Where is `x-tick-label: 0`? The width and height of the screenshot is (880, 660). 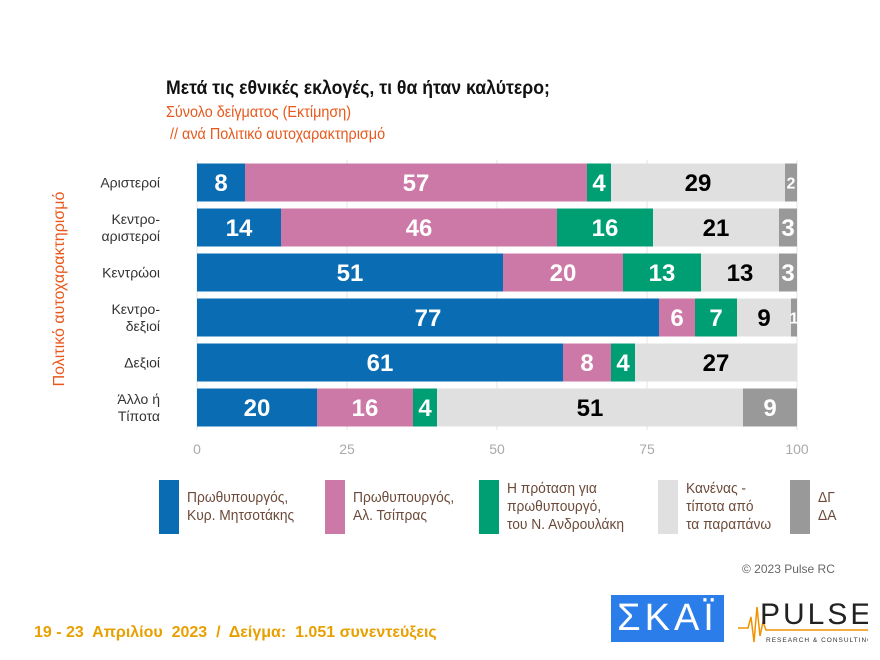
x-tick-label: 0 is located at coordinates (197, 449).